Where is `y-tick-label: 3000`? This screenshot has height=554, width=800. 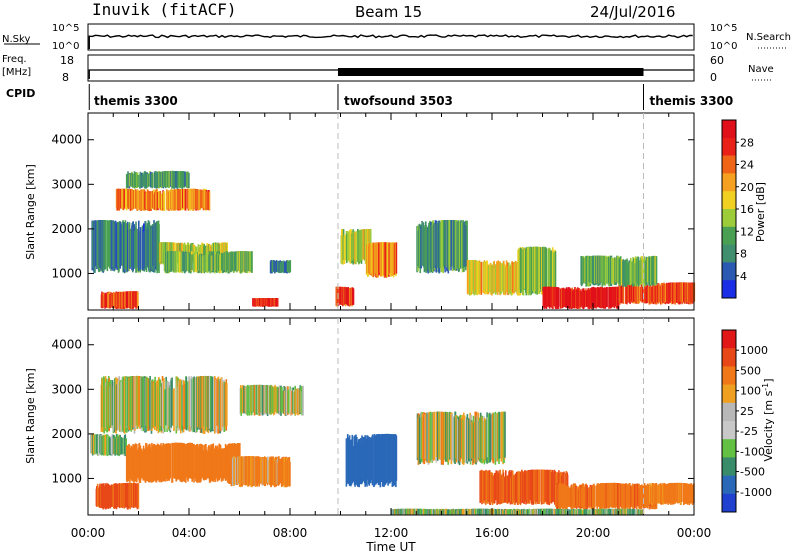
y-tick-label: 3000 is located at coordinates (66, 184).